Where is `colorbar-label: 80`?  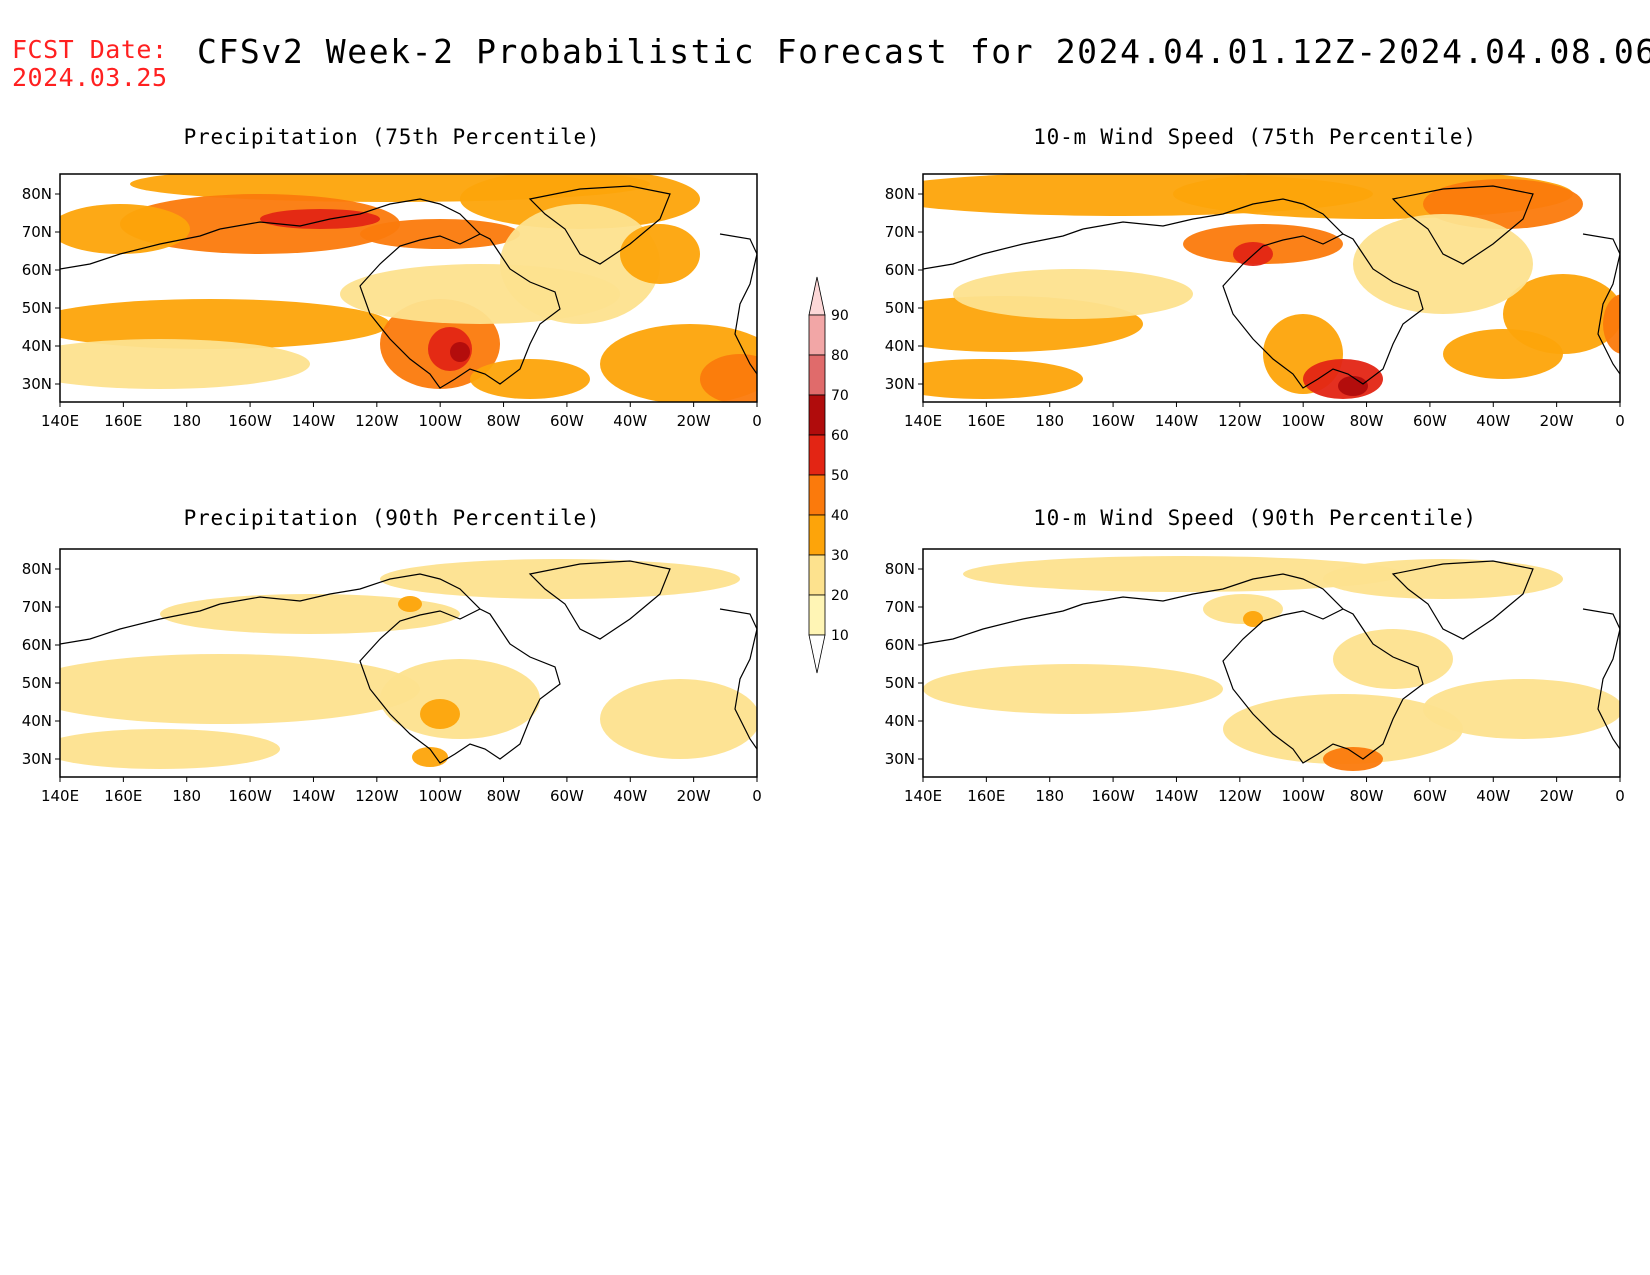 colorbar-label: 80 is located at coordinates (840, 356).